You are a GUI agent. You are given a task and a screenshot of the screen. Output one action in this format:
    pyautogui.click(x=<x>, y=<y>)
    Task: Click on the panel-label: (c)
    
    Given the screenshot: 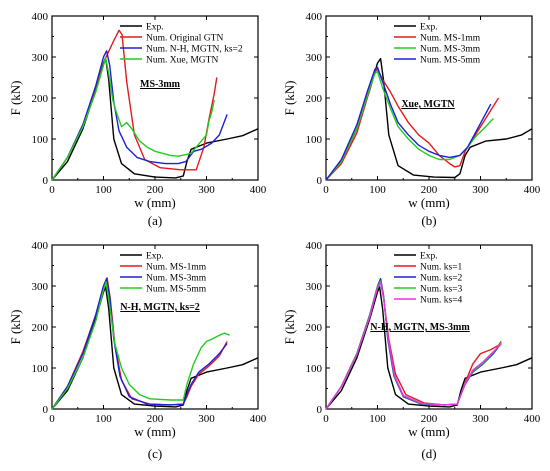 What is the action you would take?
    pyautogui.click(x=155, y=453)
    